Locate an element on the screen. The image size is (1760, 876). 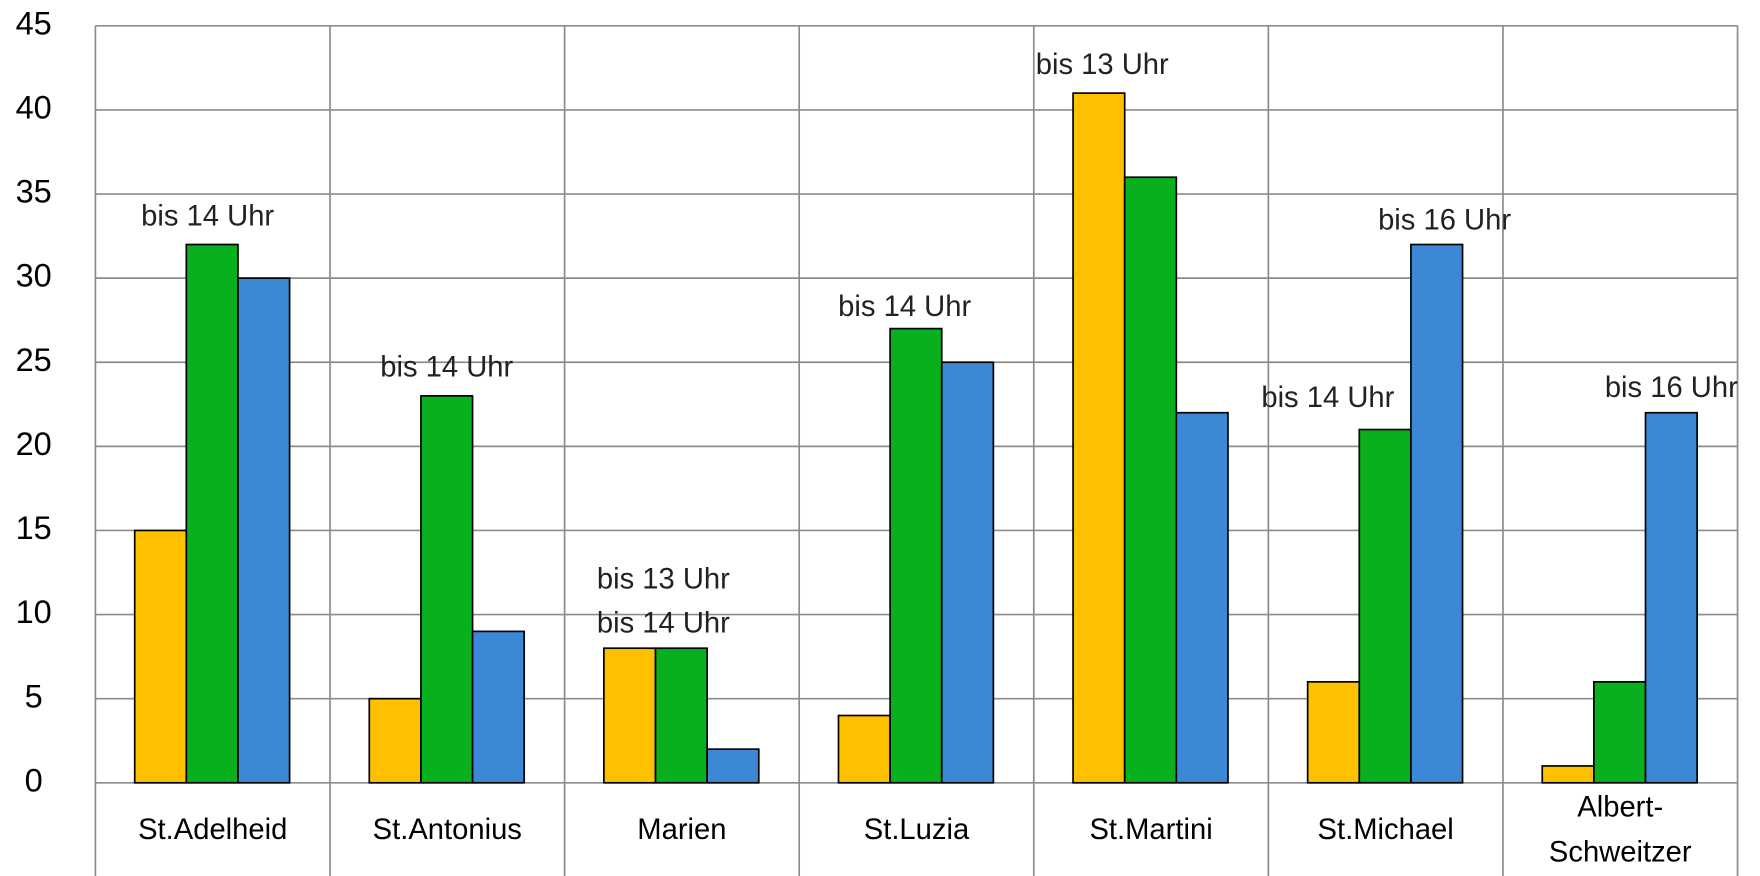
y-tick-label: 0 is located at coordinates (34, 780).